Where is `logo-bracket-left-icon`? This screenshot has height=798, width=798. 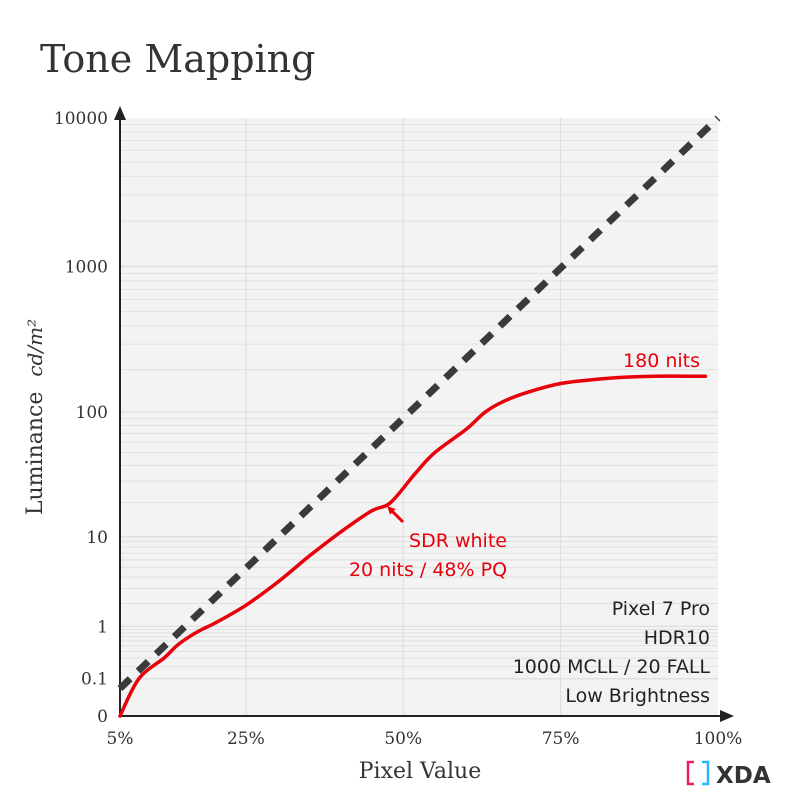
logo-bracket-left-icon is located at coordinates (690, 773).